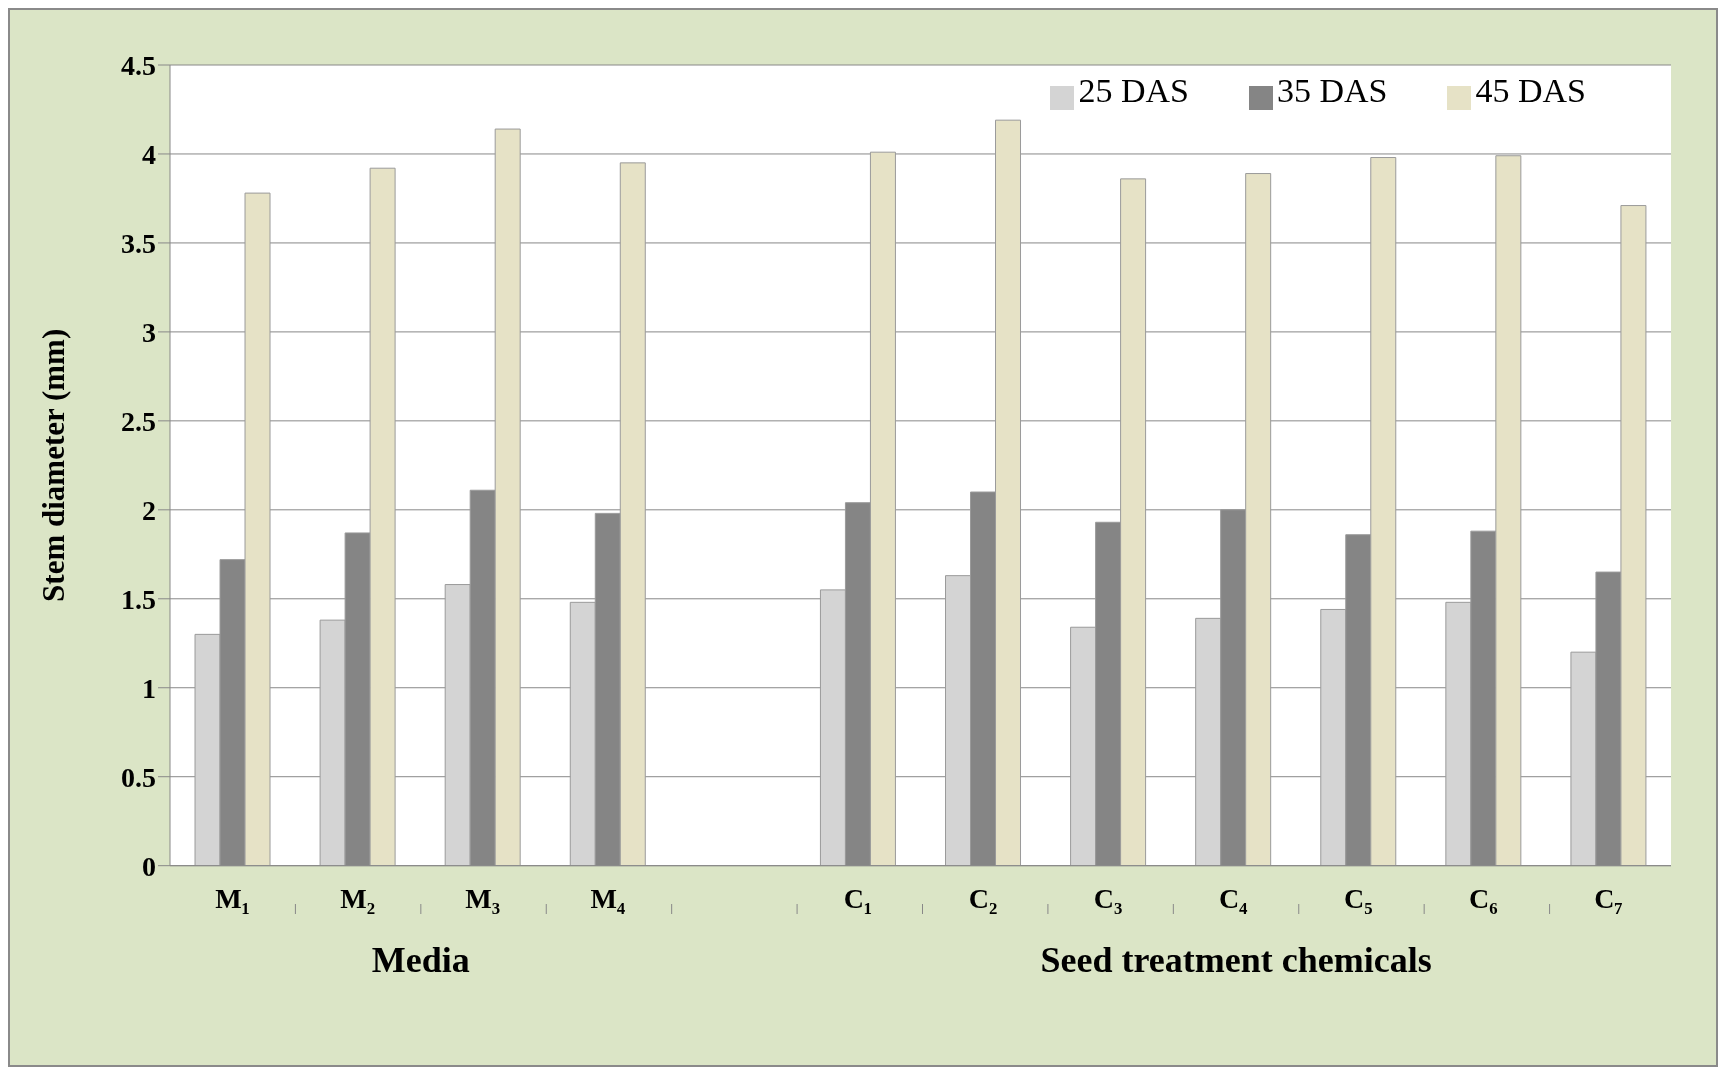  I want to click on y-tick-label: 1, so click(149, 688).